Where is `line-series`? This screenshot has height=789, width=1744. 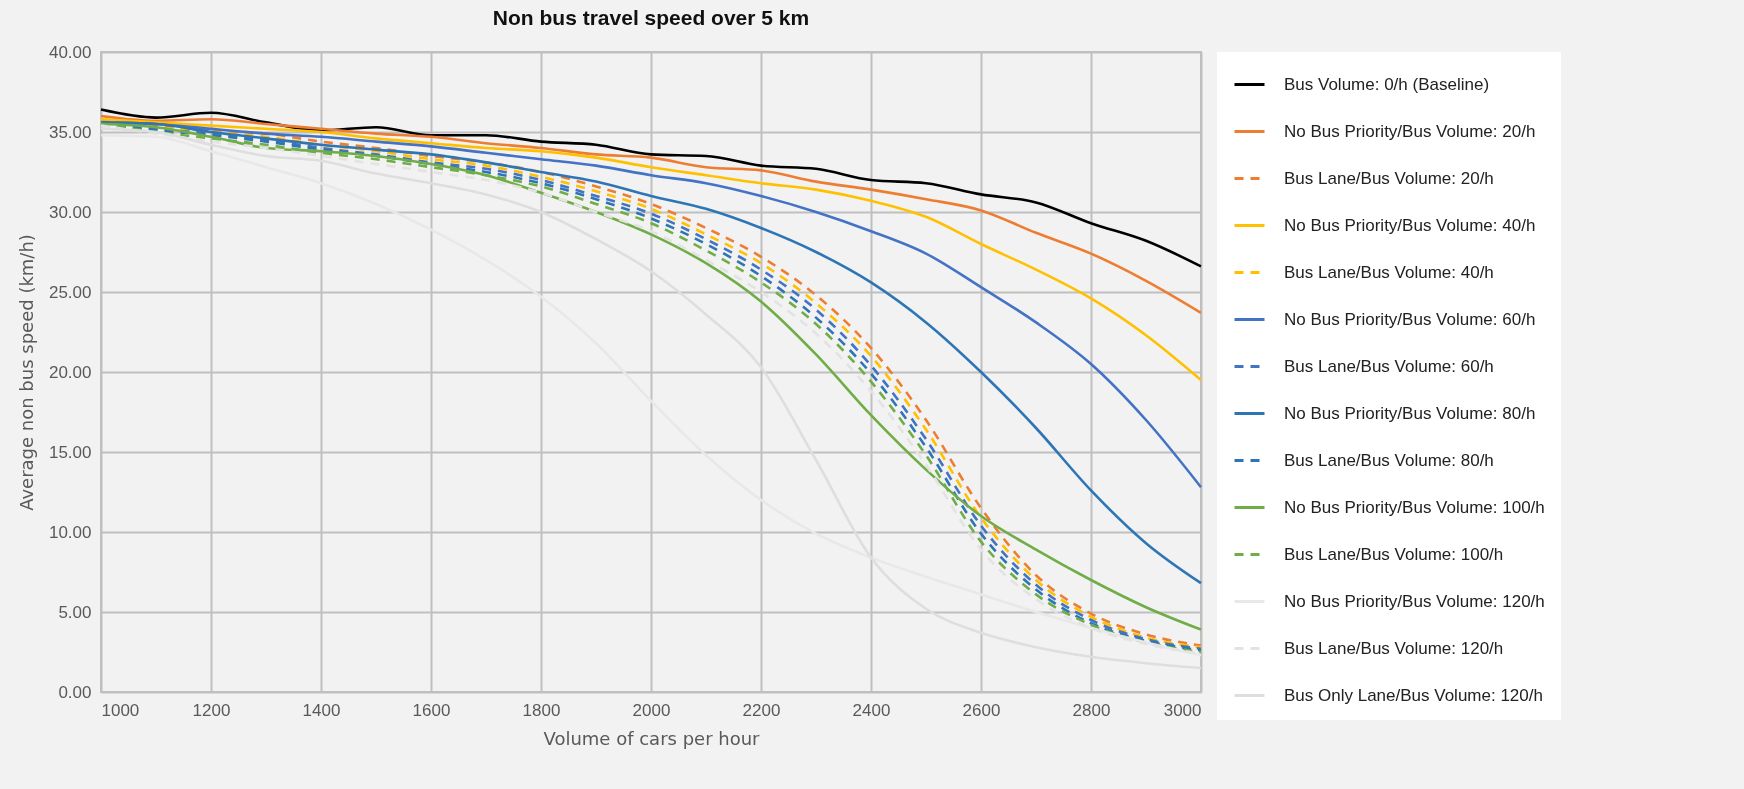 line-series is located at coordinates (651, 188).